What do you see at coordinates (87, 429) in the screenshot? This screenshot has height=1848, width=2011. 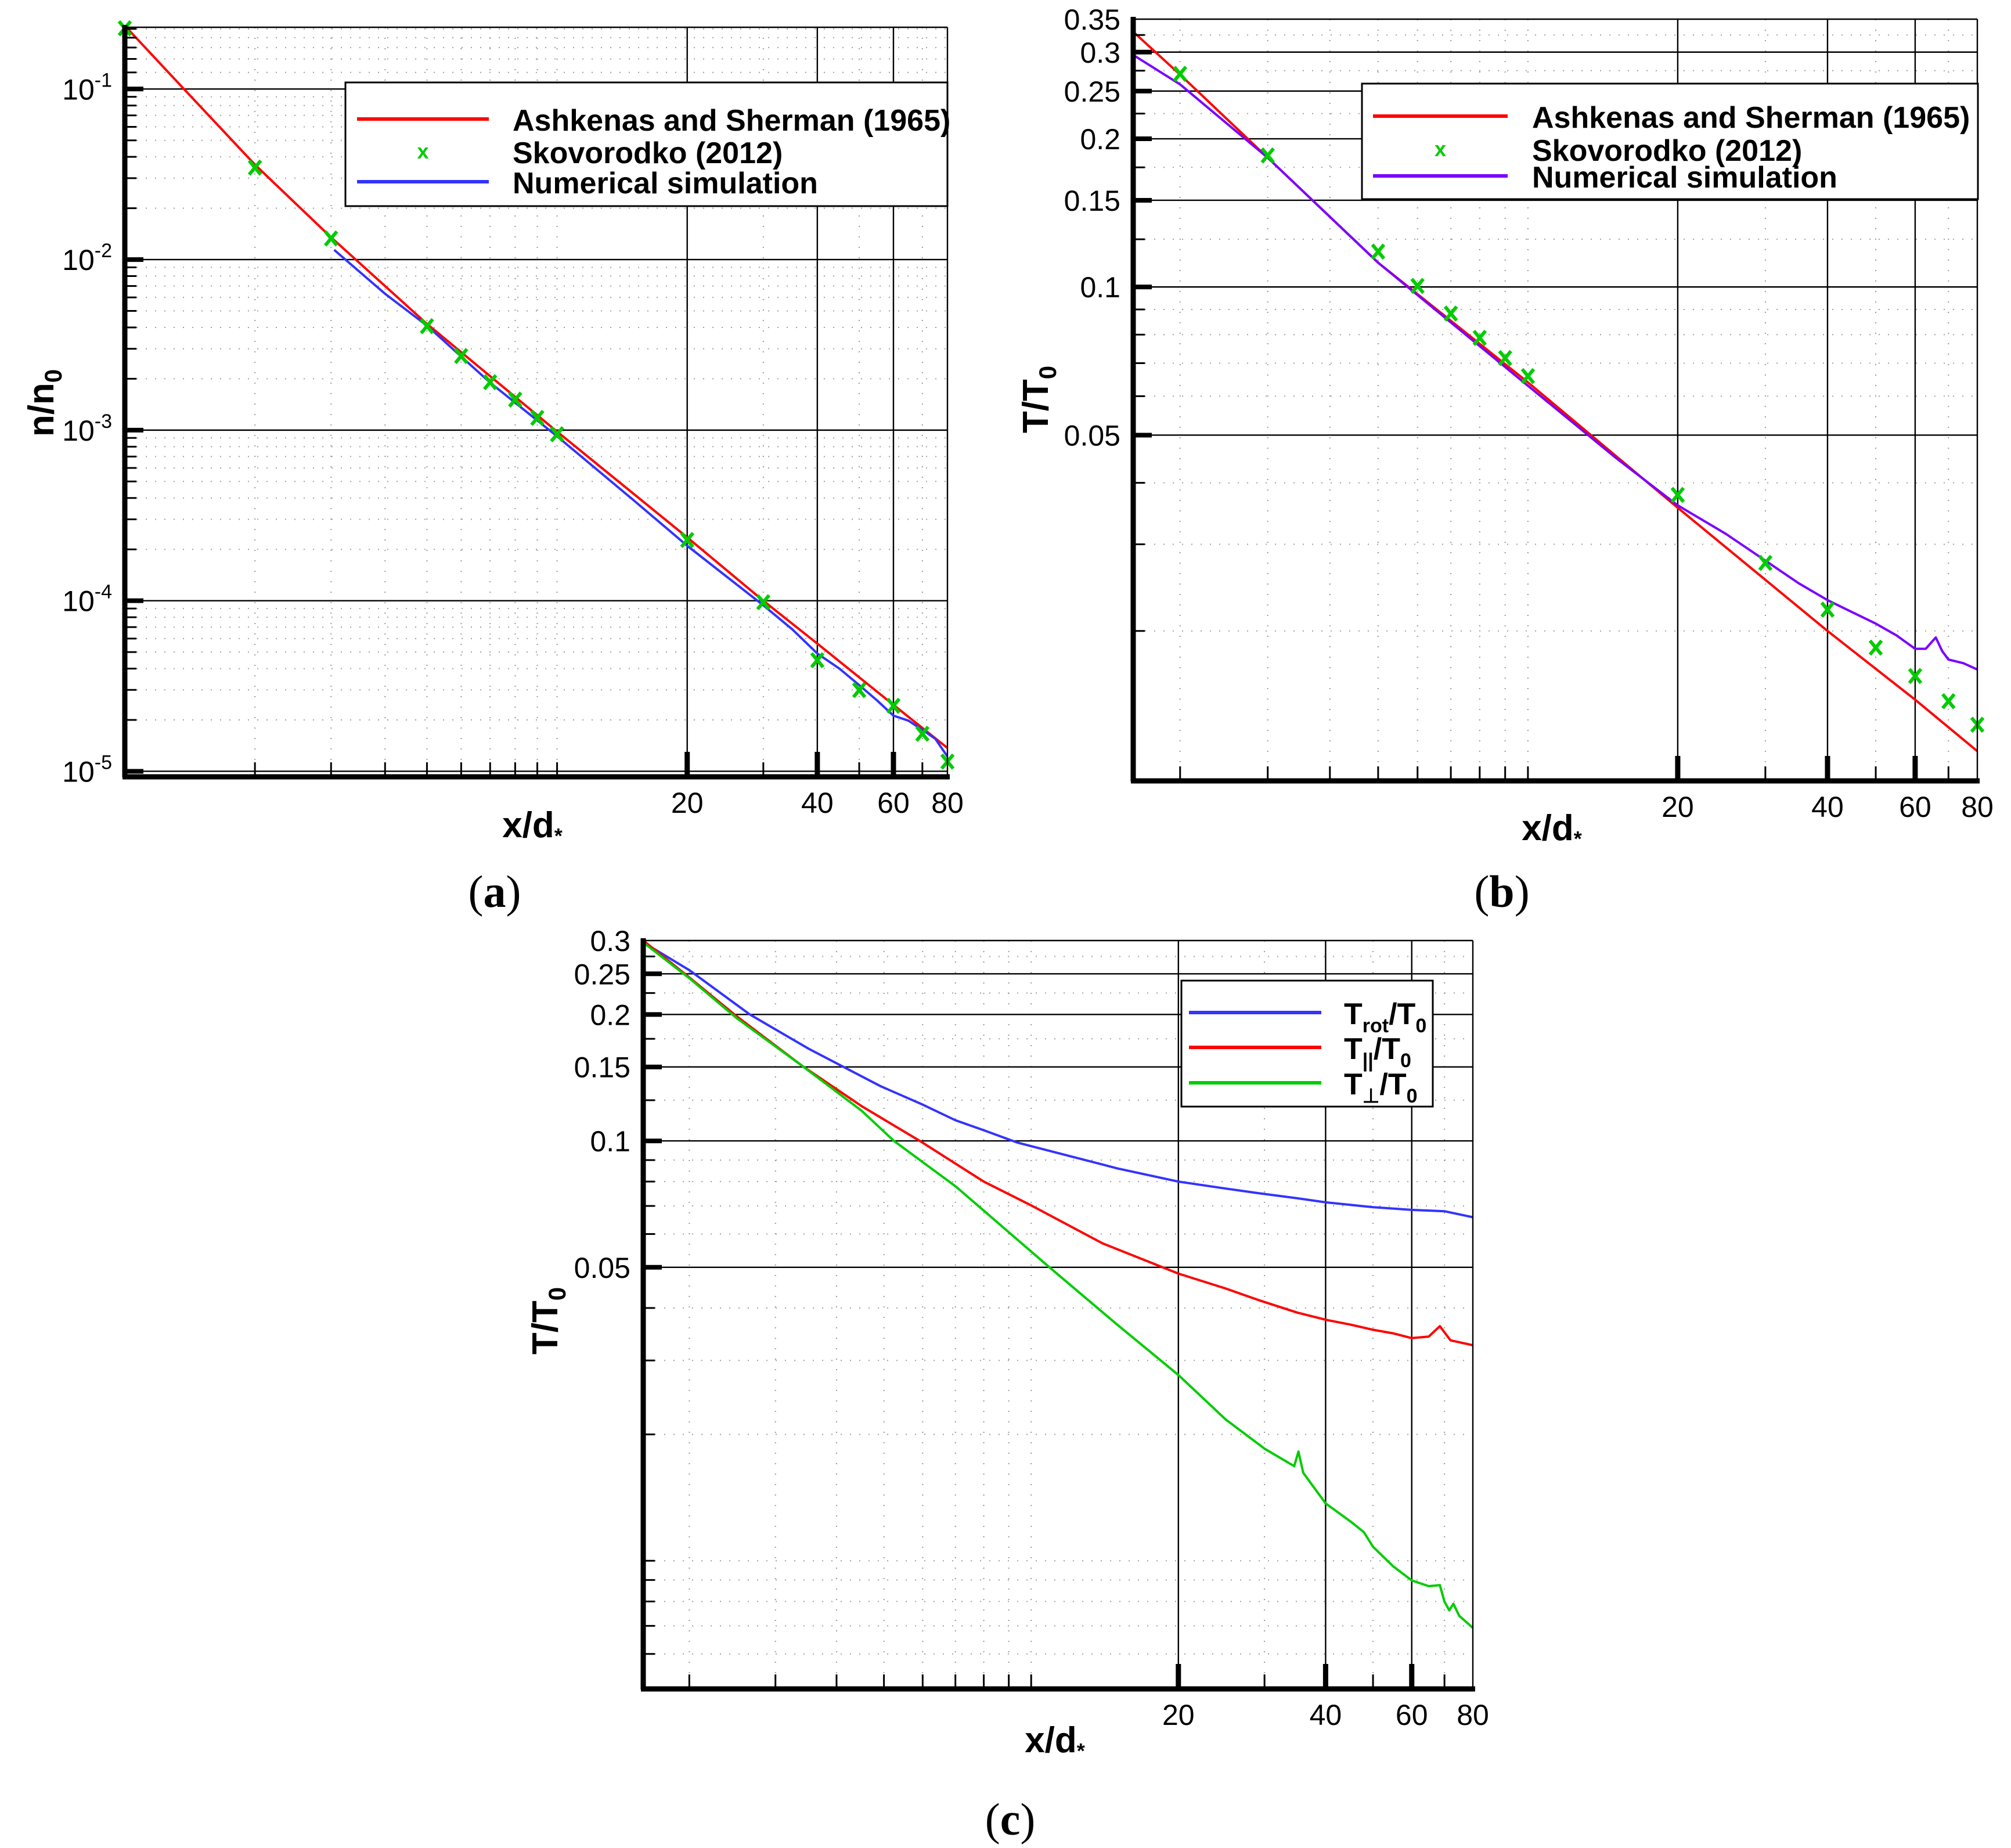 I see `y-tick-label: 10⁻³` at bounding box center [87, 429].